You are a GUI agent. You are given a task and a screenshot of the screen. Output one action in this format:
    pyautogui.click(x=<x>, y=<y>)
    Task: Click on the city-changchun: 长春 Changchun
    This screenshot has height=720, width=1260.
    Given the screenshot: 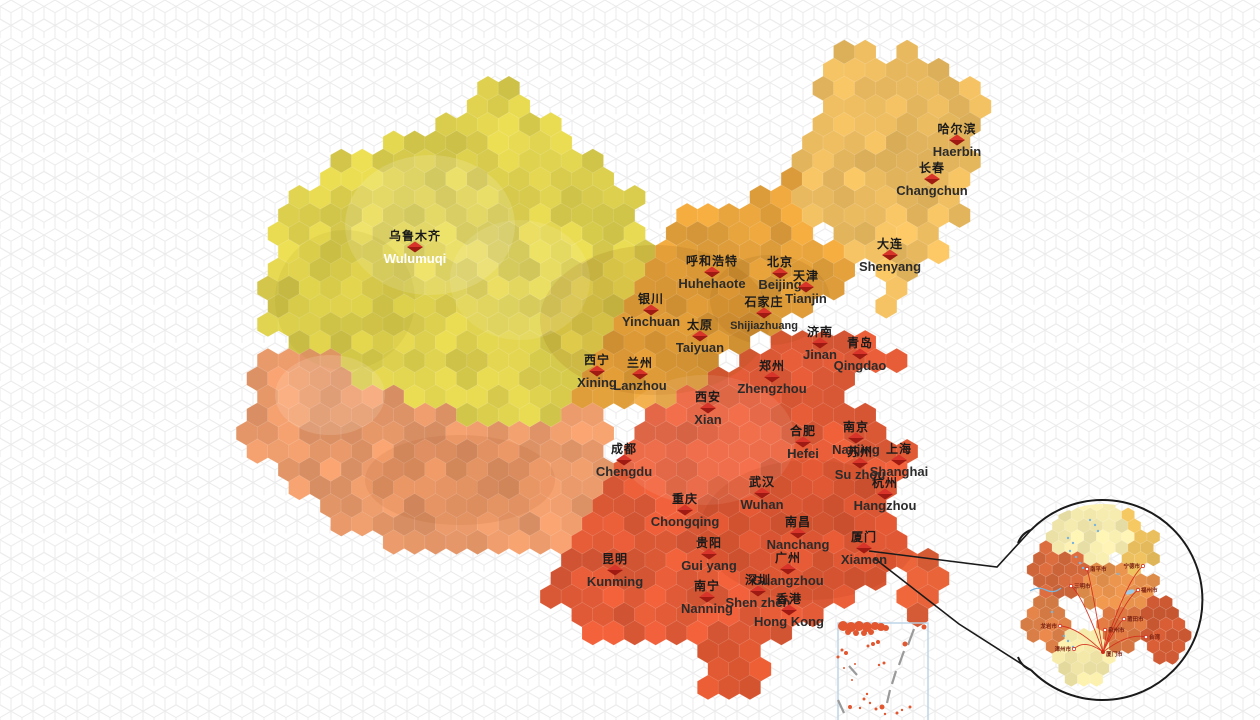 What is the action you would take?
    pyautogui.click(x=932, y=179)
    